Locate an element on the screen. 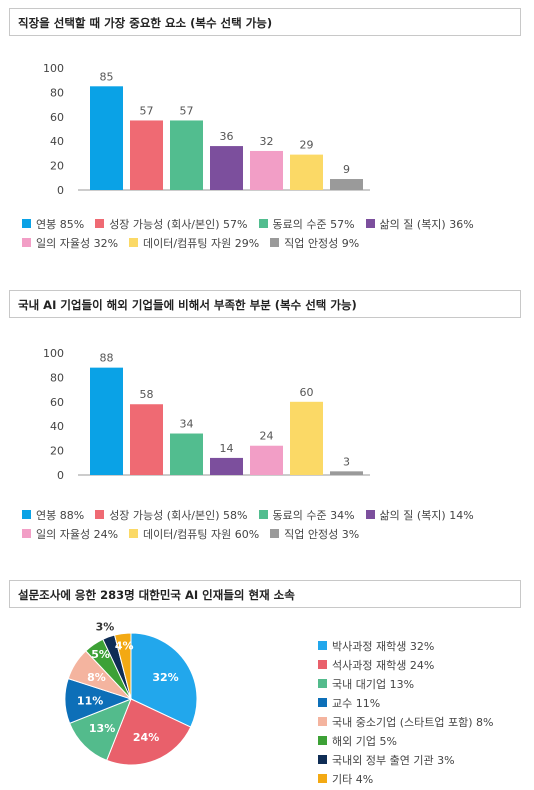 This screenshot has height=790, width=534. chart1-data-label: 24 is located at coordinates (267, 436).